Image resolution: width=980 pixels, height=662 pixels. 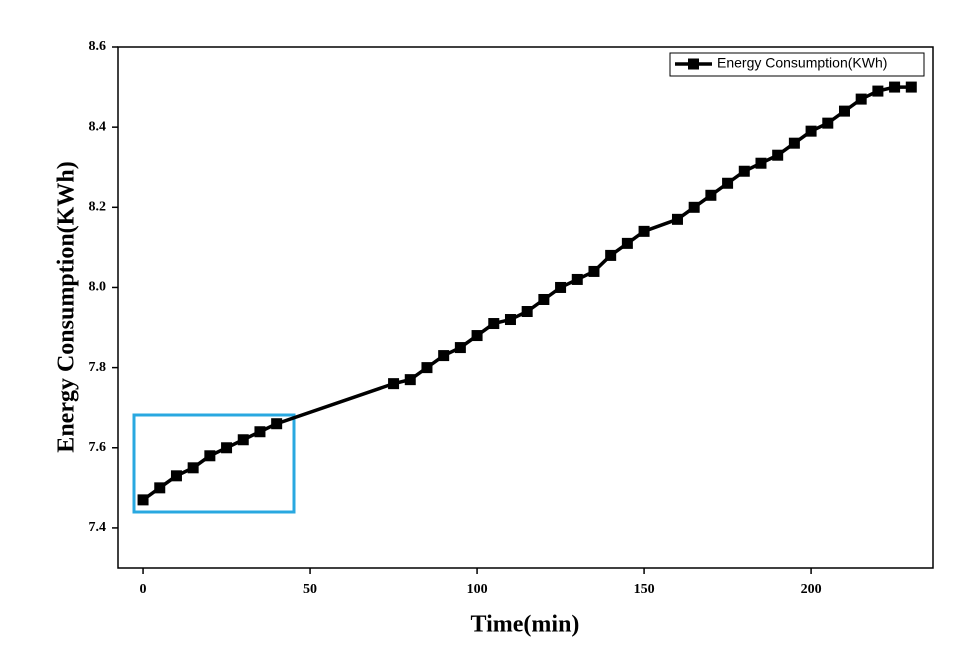 I want to click on highlight-box, so click(x=214, y=463).